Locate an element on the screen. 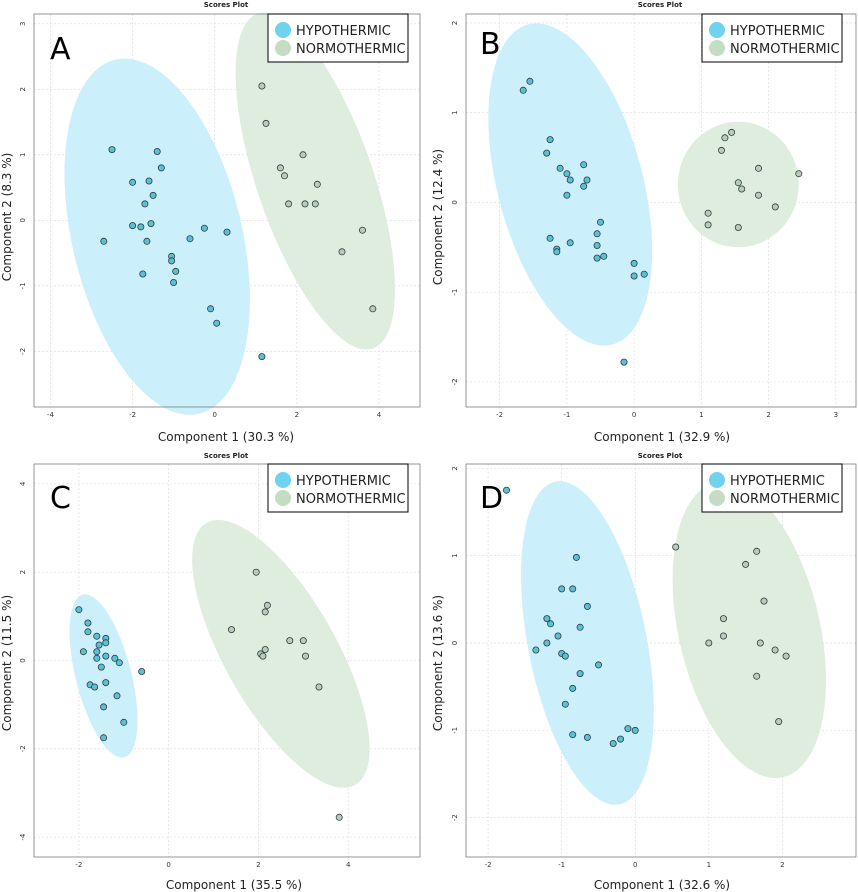  y-axis-label: Component 2 (12.4 %) is located at coordinates (438, 217).